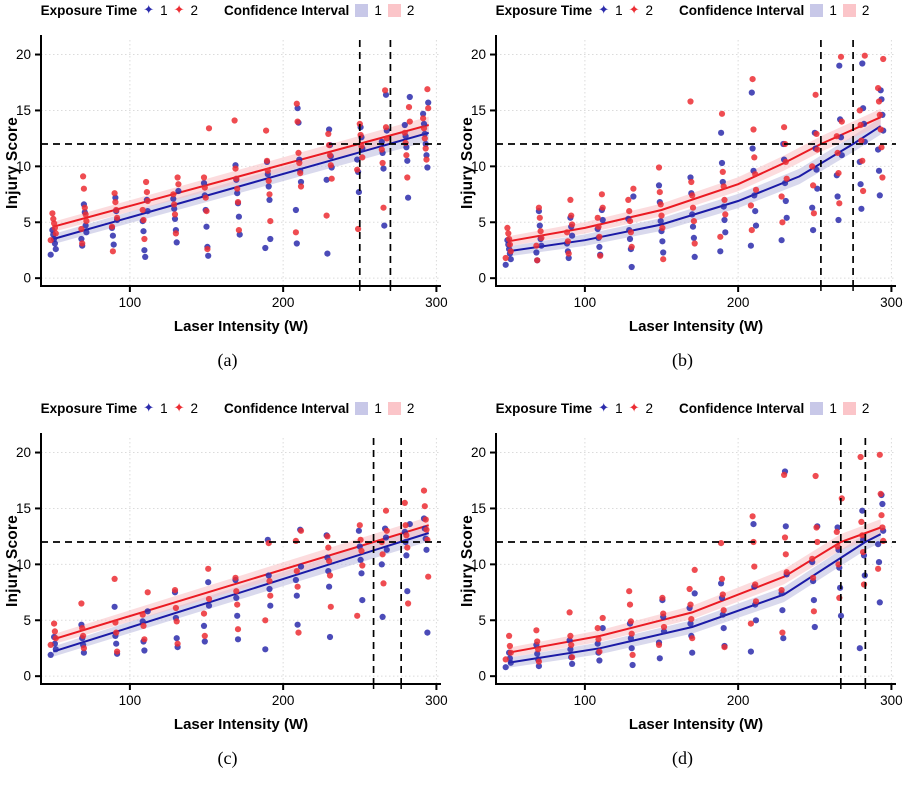 This screenshot has width=910, height=795. Describe the element at coordinates (682, 758) in the screenshot. I see `panel-caption-d: (d)` at that location.